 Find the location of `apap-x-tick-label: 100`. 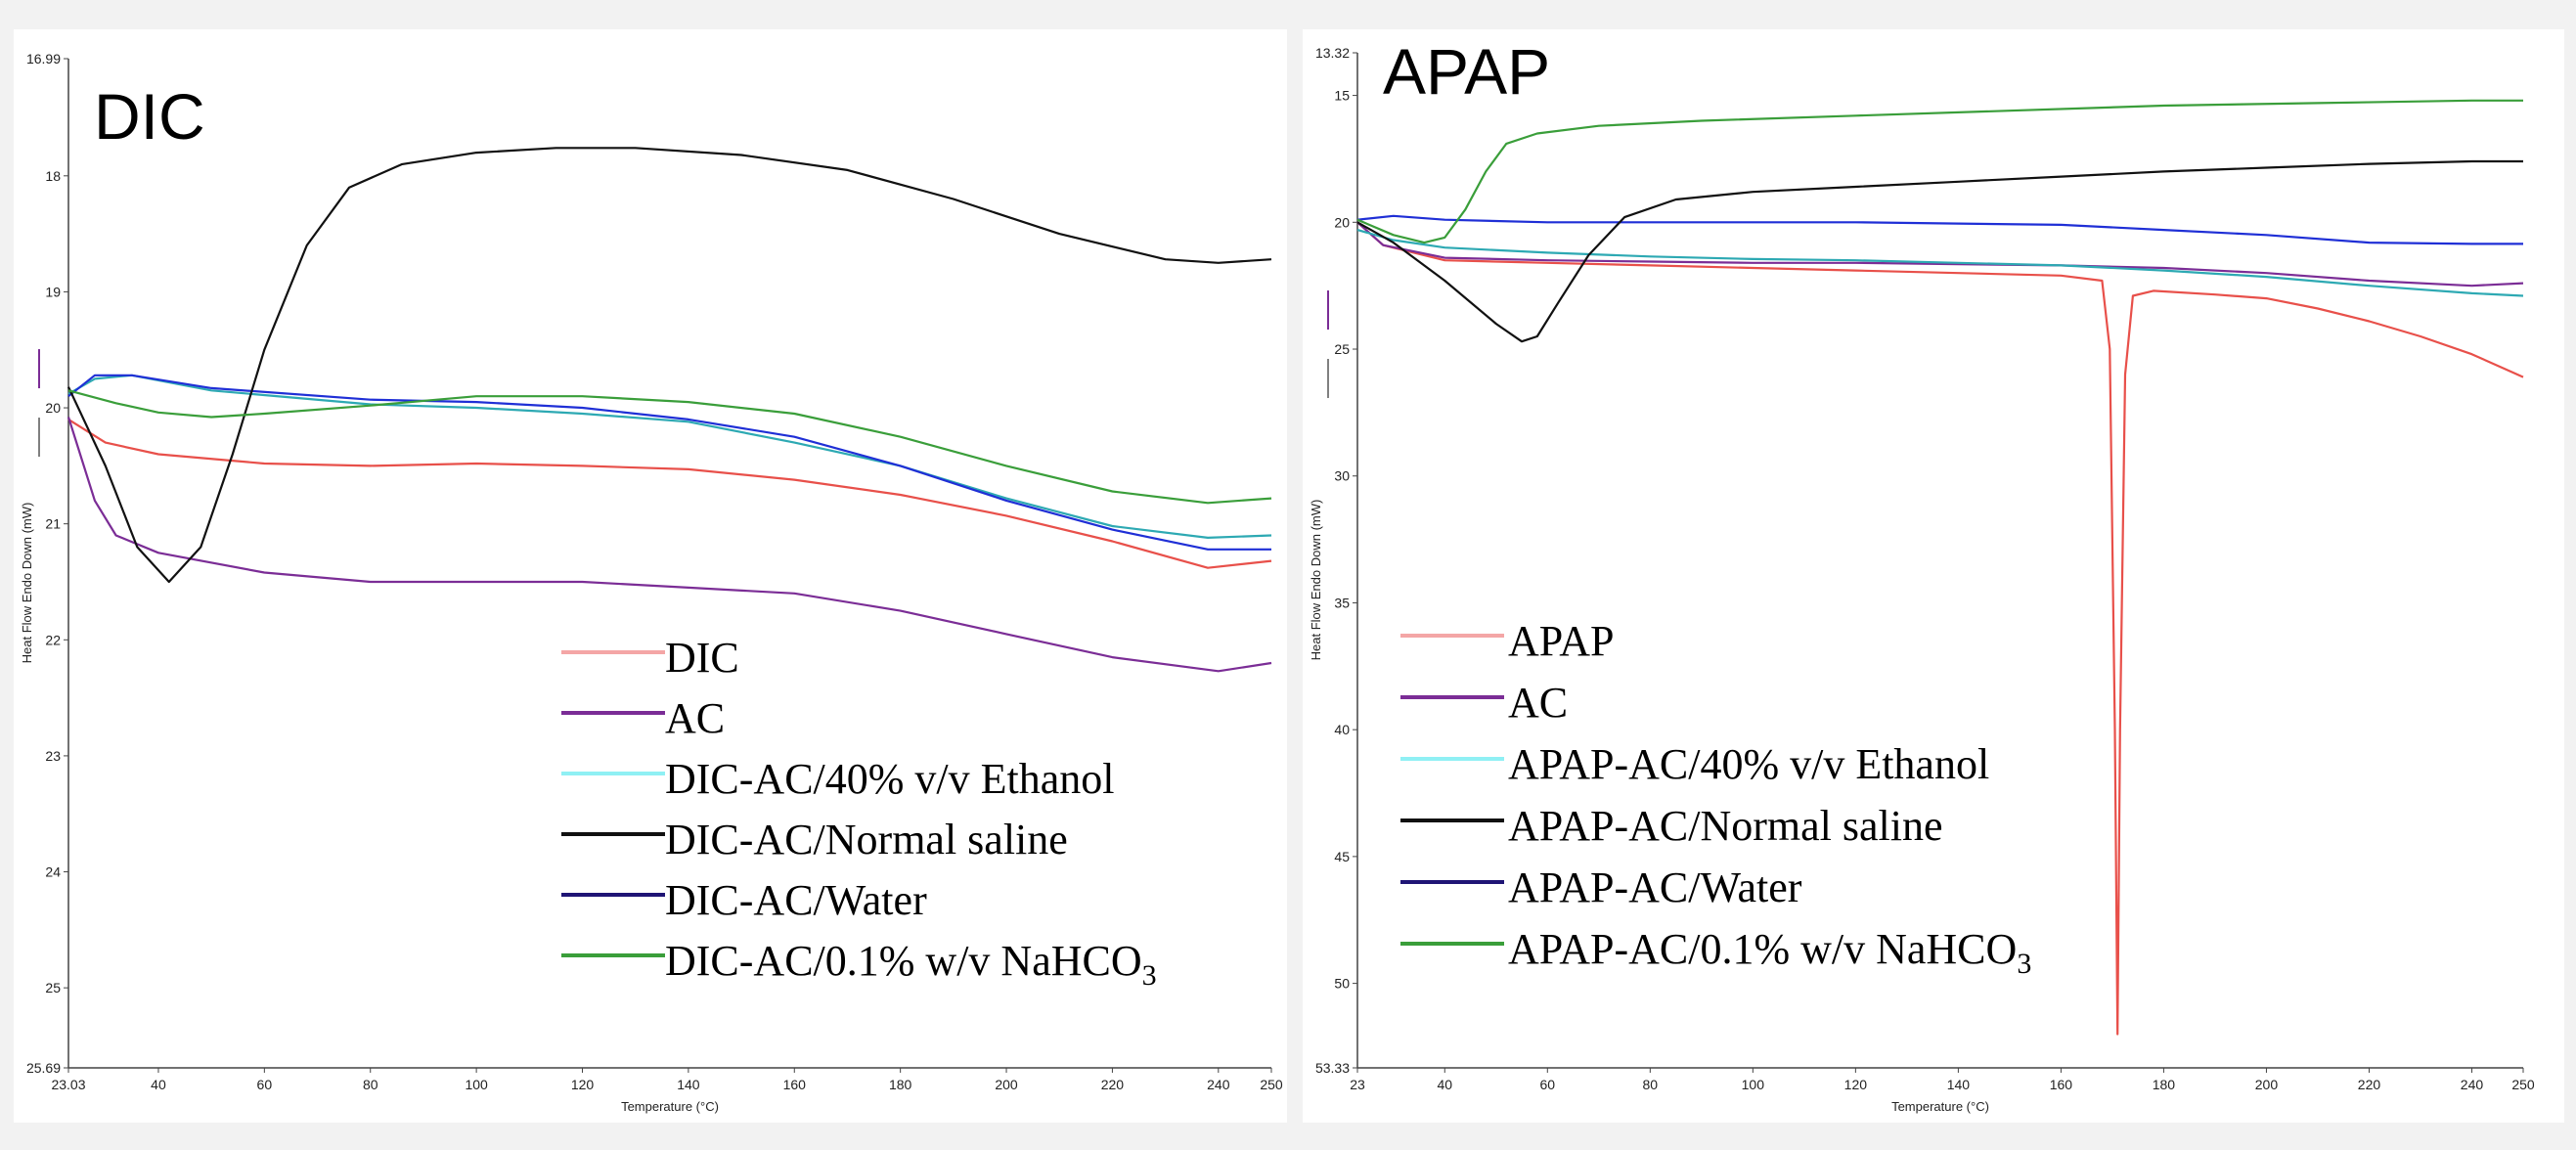

apap-x-tick-label: 100 is located at coordinates (1753, 1084).